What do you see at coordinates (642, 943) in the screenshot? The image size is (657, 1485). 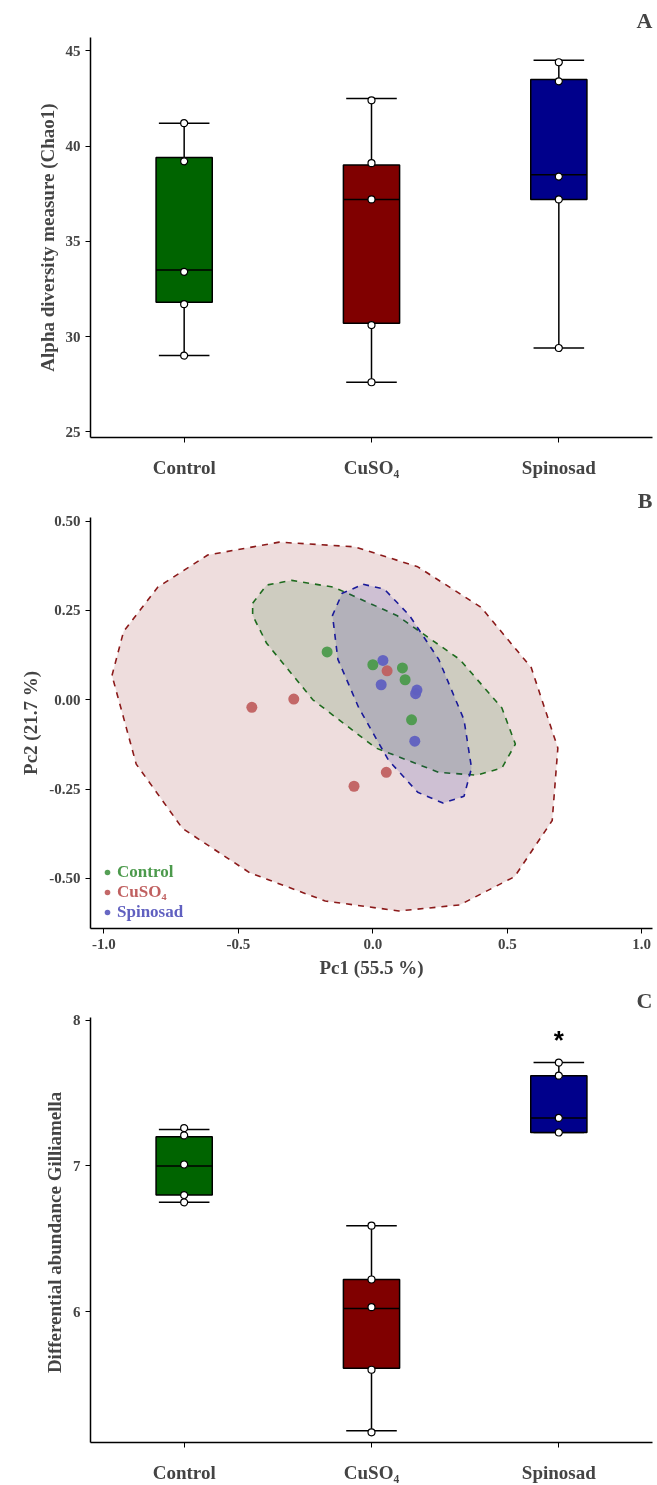 I see `x-tick-label: 1.0` at bounding box center [642, 943].